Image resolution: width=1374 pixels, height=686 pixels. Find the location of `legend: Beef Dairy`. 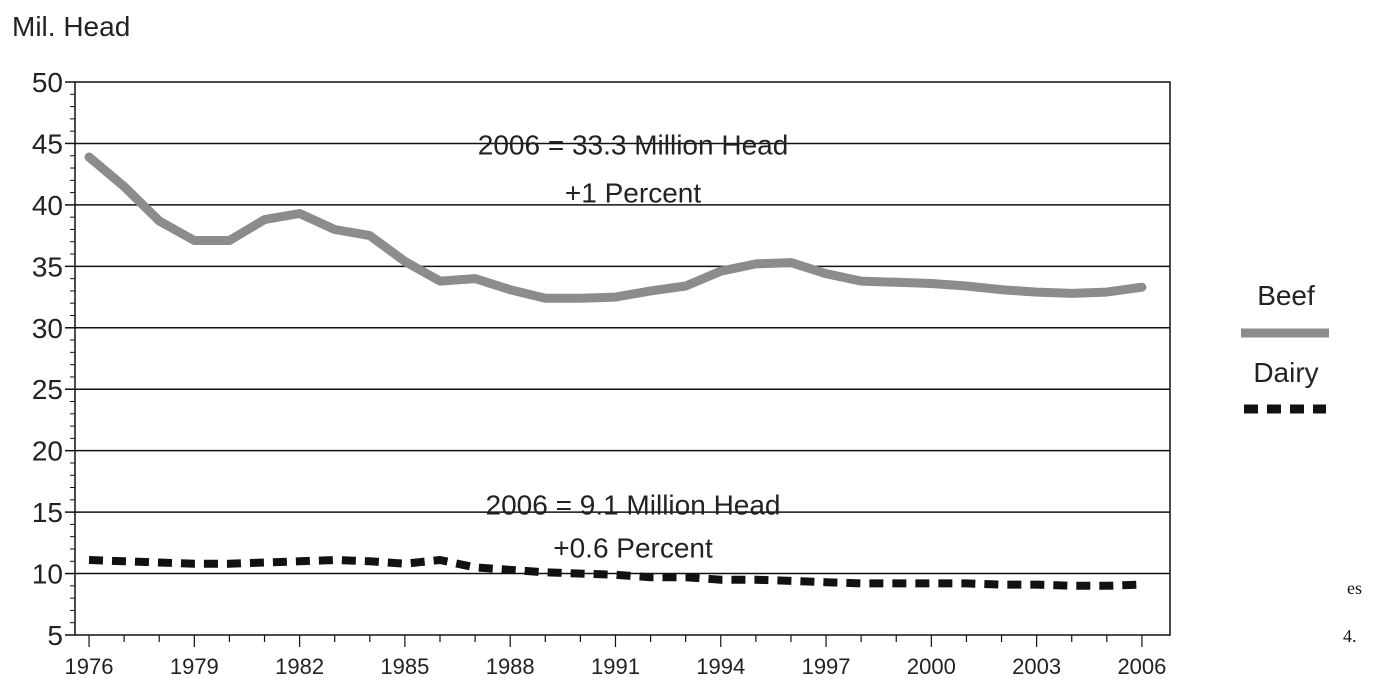

legend: Beef Dairy is located at coordinates (1285, 347).